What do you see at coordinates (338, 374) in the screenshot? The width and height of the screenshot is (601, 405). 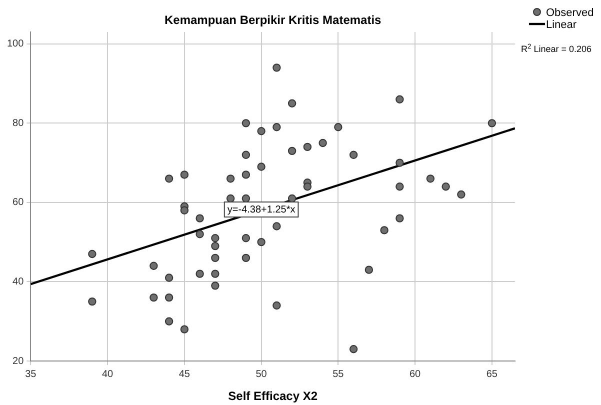 I see `x-tick-label: 55` at bounding box center [338, 374].